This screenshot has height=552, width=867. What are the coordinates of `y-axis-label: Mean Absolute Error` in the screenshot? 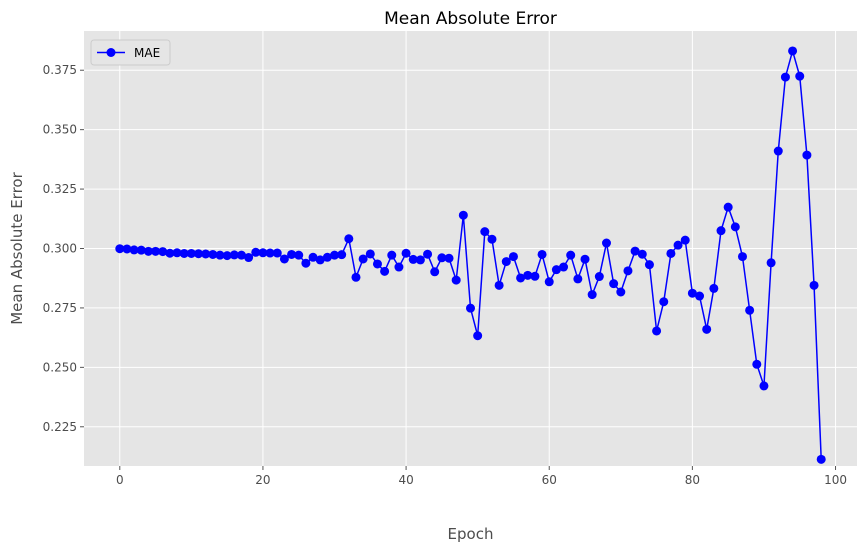 It's located at (17, 247).